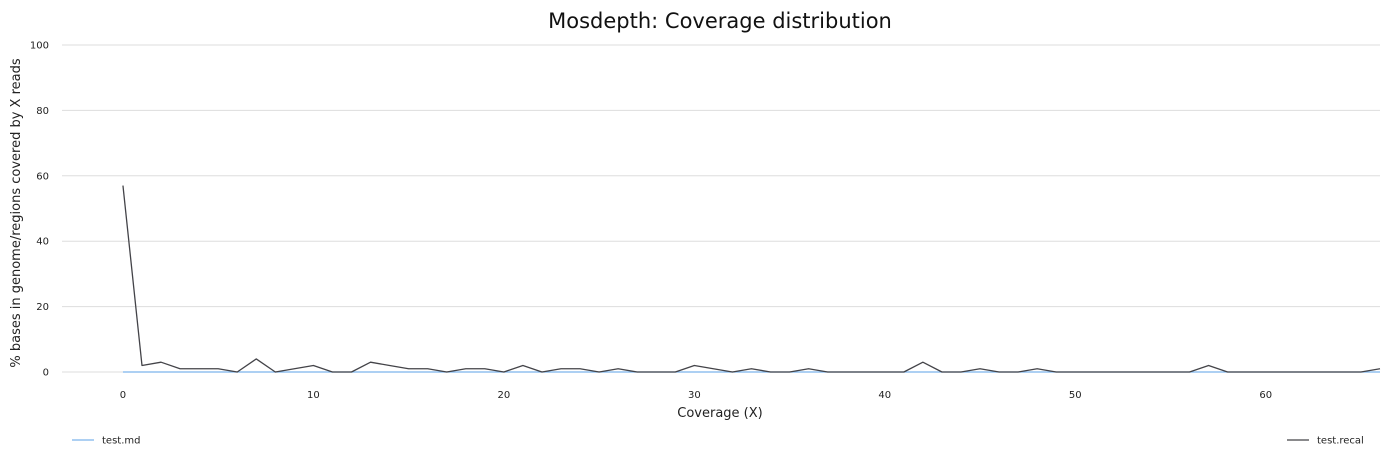  Describe the element at coordinates (121, 441) in the screenshot. I see `legend-label: test.md` at that location.